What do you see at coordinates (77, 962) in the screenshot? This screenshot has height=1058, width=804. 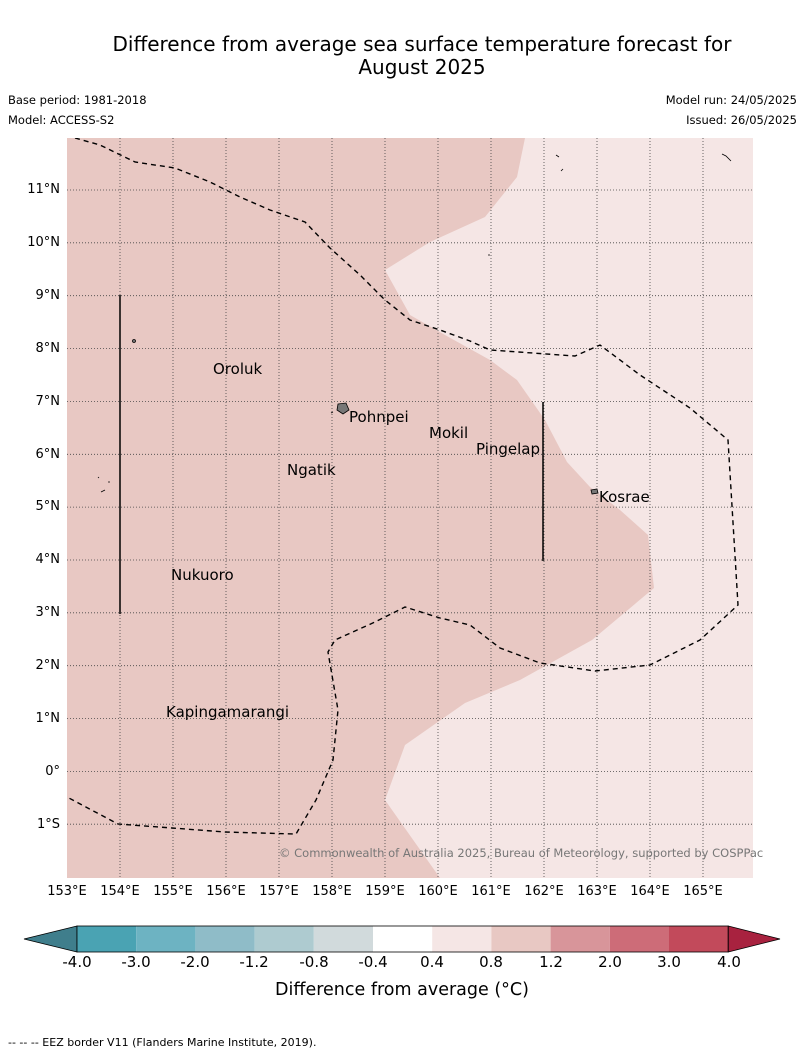 I see `colorbar-label: -4.0` at bounding box center [77, 962].